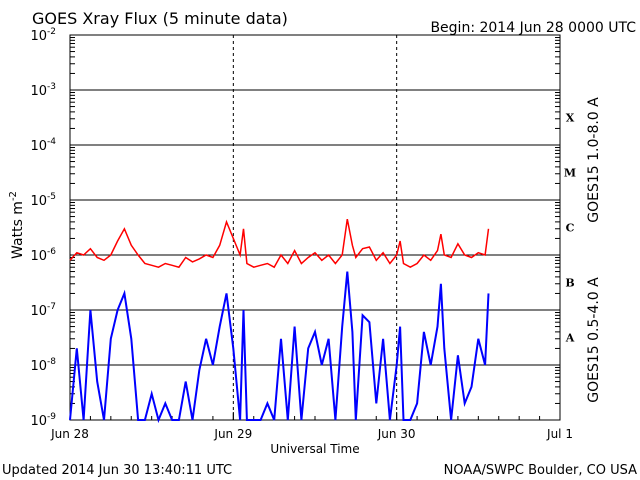 The height and width of the screenshot is (480, 640). I want to click on x-axis-label: Universal Time, so click(314, 449).